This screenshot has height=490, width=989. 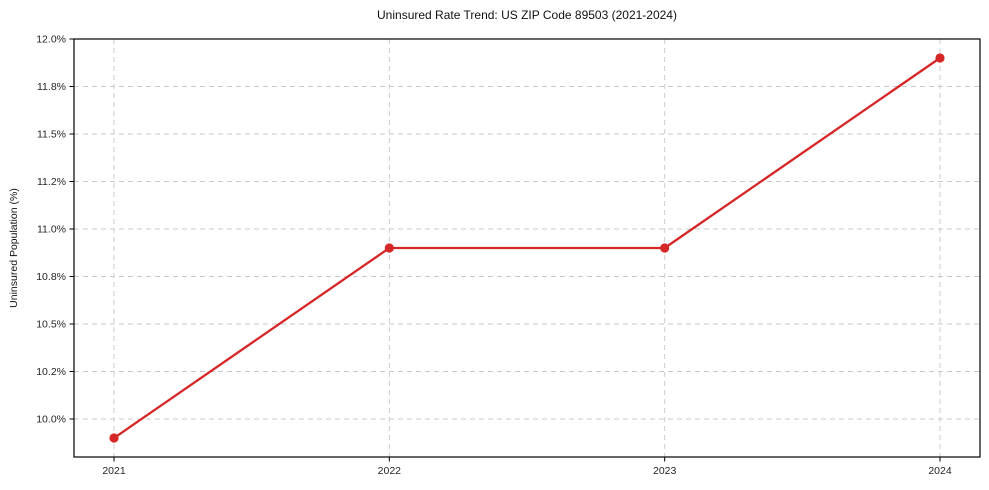 I want to click on x-tick-label: 2021, so click(x=114, y=471).